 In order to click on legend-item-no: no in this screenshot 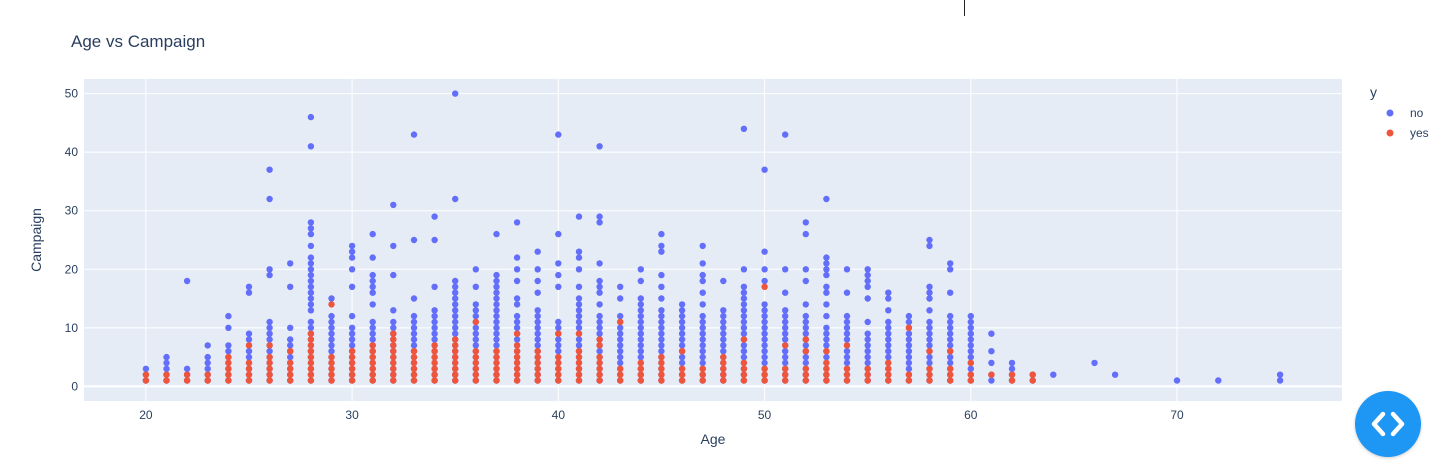, I will do `click(1405, 113)`.